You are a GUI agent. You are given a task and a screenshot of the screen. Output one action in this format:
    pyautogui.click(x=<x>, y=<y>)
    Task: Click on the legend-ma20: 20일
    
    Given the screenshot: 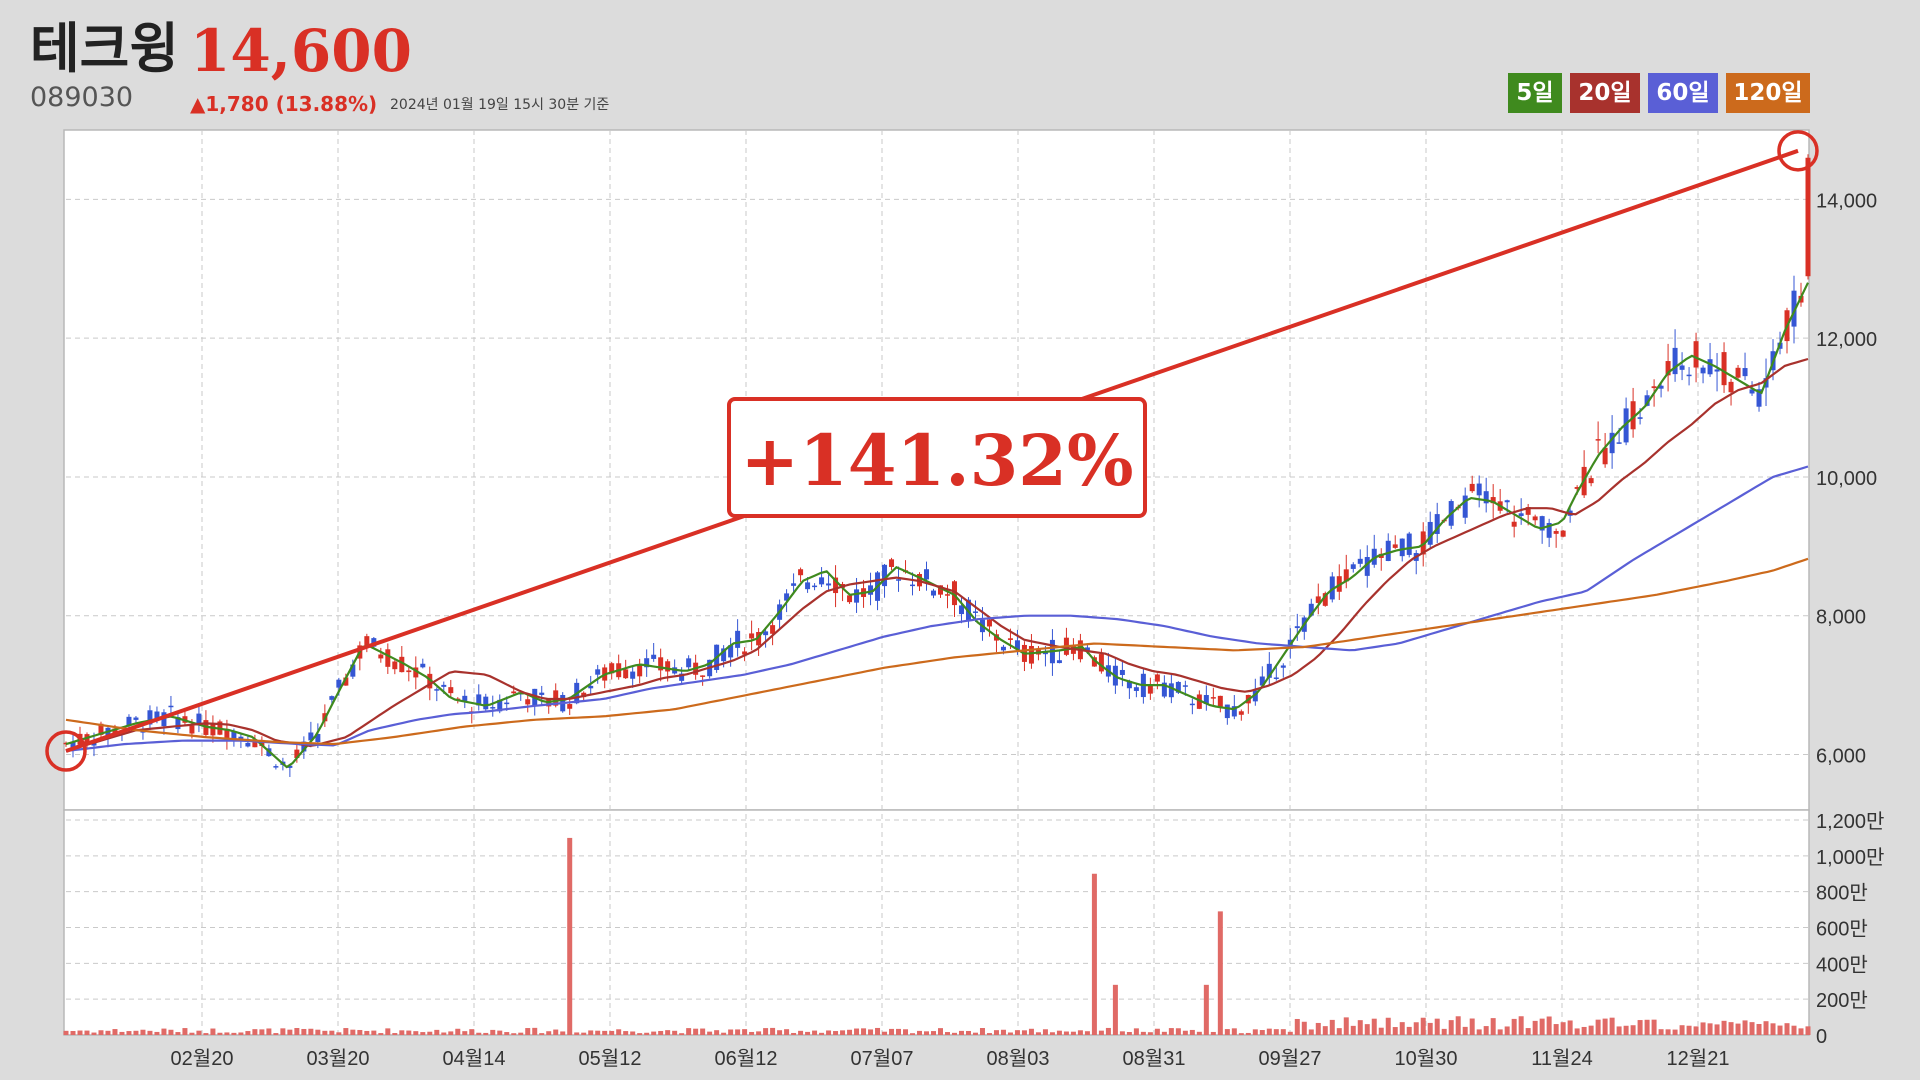 What is the action you would take?
    pyautogui.click(x=1605, y=93)
    